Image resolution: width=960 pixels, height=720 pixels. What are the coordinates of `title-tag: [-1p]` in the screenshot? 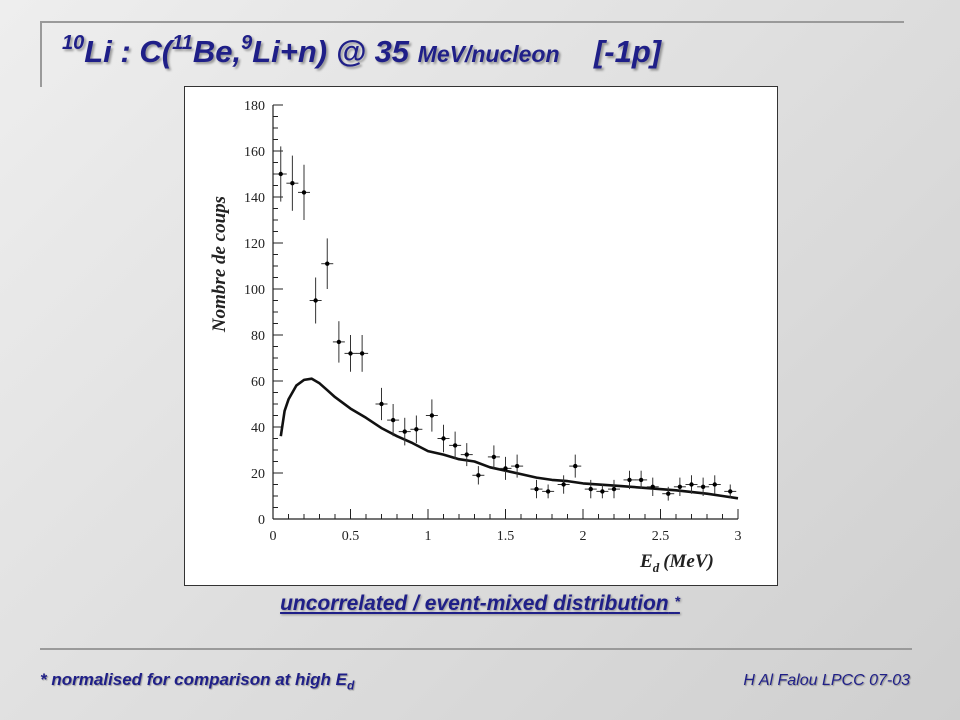 It's located at (627, 51).